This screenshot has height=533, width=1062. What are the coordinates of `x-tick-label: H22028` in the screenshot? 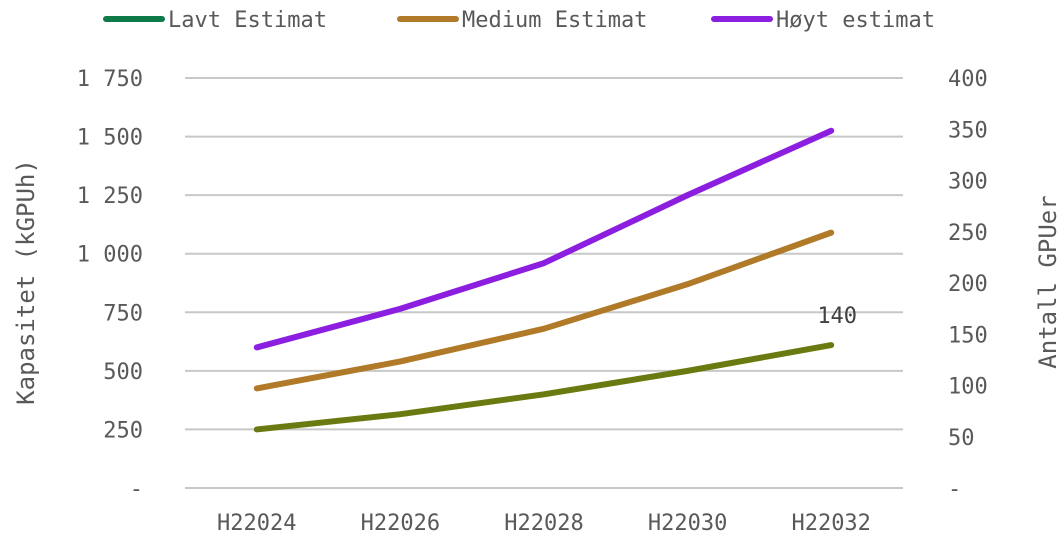 It's located at (543, 522).